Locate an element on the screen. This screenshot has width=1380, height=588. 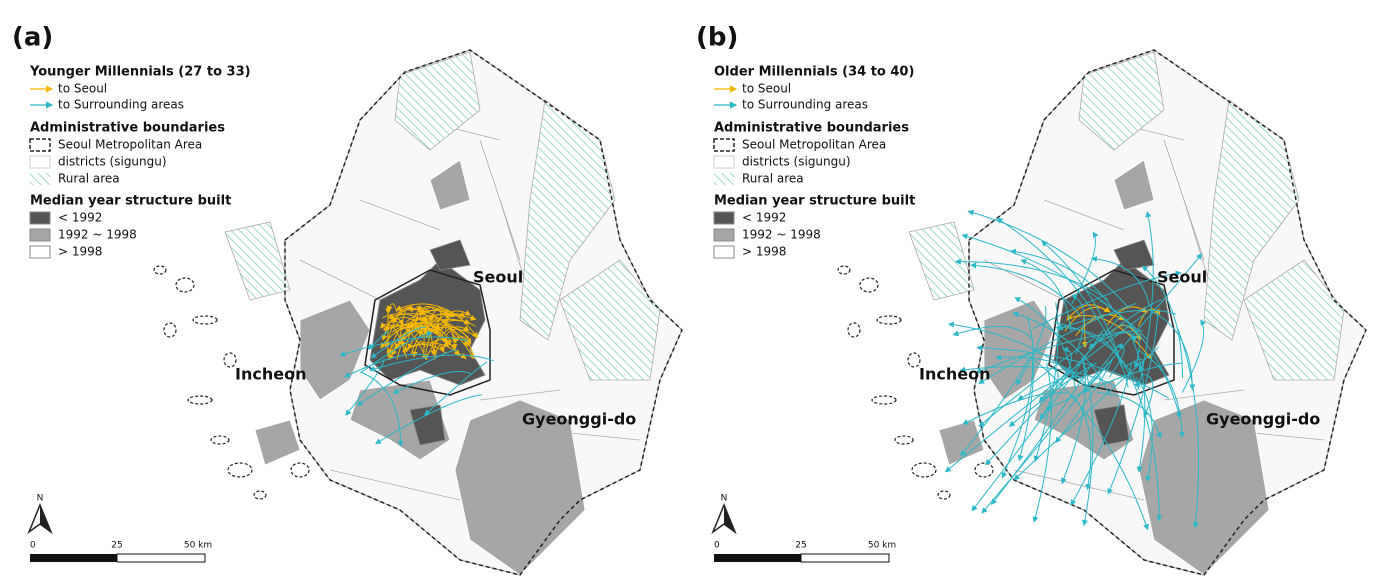
scale-label: 25 is located at coordinates (800, 546).